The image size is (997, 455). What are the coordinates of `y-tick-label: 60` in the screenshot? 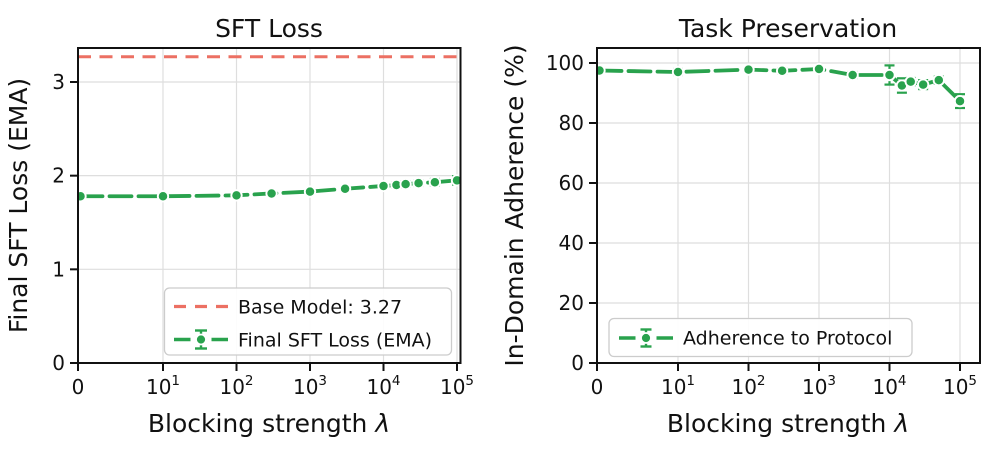 It's located at (571, 183).